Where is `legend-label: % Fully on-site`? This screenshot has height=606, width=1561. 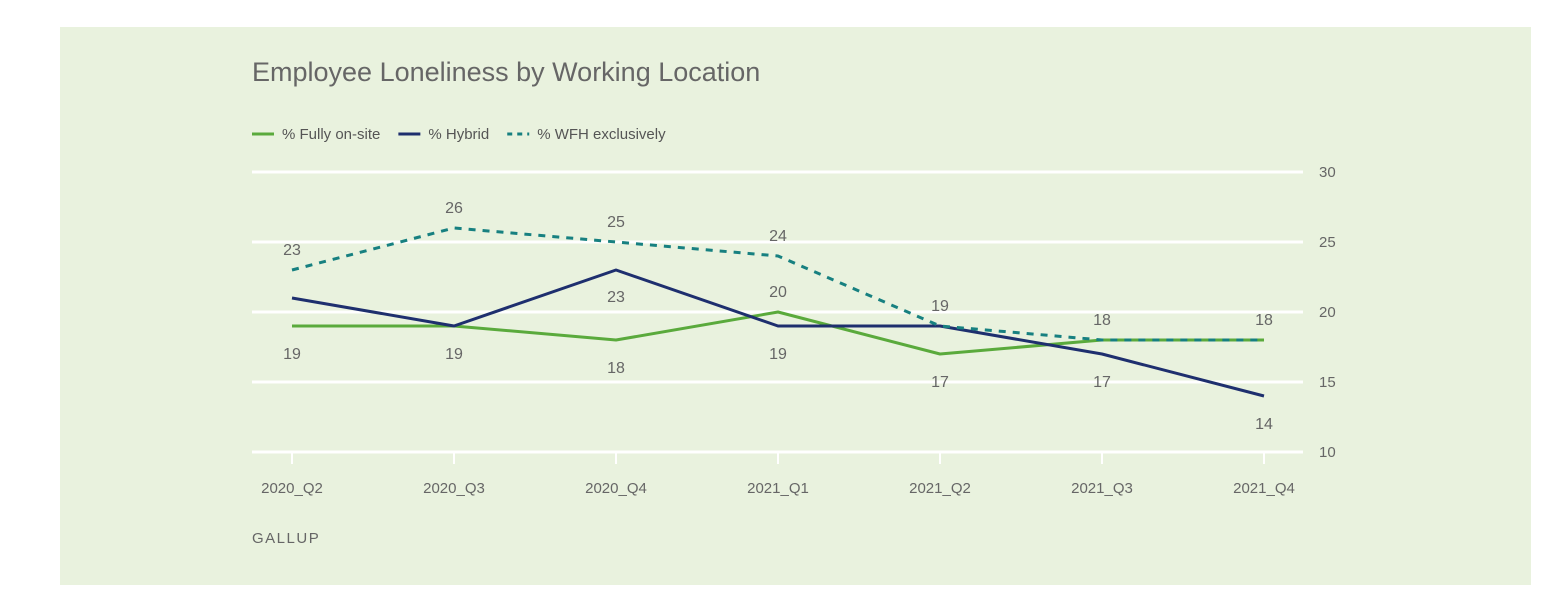 legend-label: % Fully on-site is located at coordinates (331, 134).